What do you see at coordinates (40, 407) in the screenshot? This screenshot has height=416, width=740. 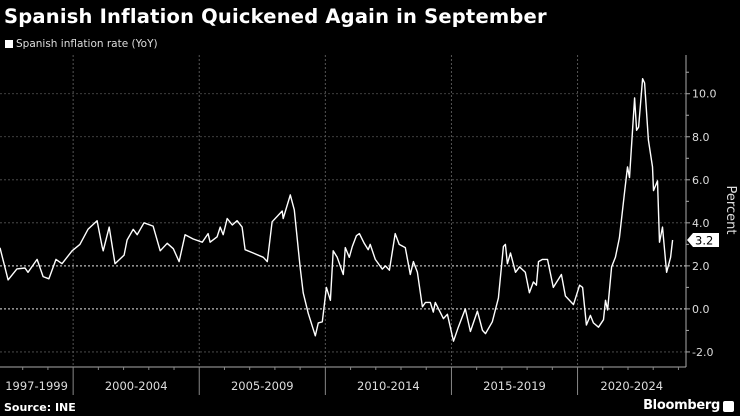 I see `source-note: Source: INE` at bounding box center [40, 407].